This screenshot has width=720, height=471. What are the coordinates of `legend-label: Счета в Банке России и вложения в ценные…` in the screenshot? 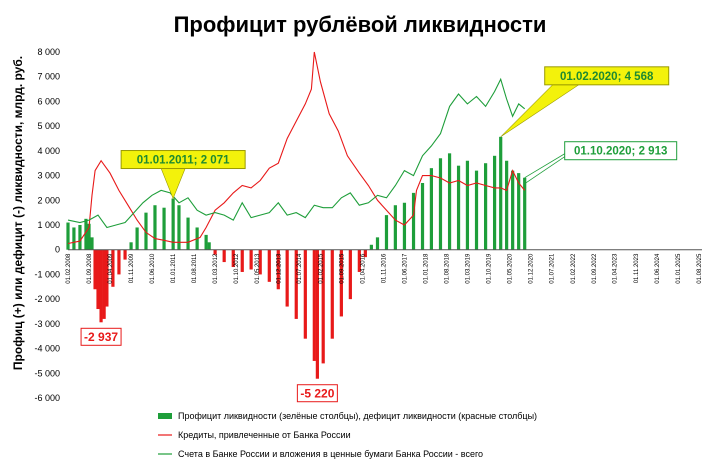 It's located at (330, 454).